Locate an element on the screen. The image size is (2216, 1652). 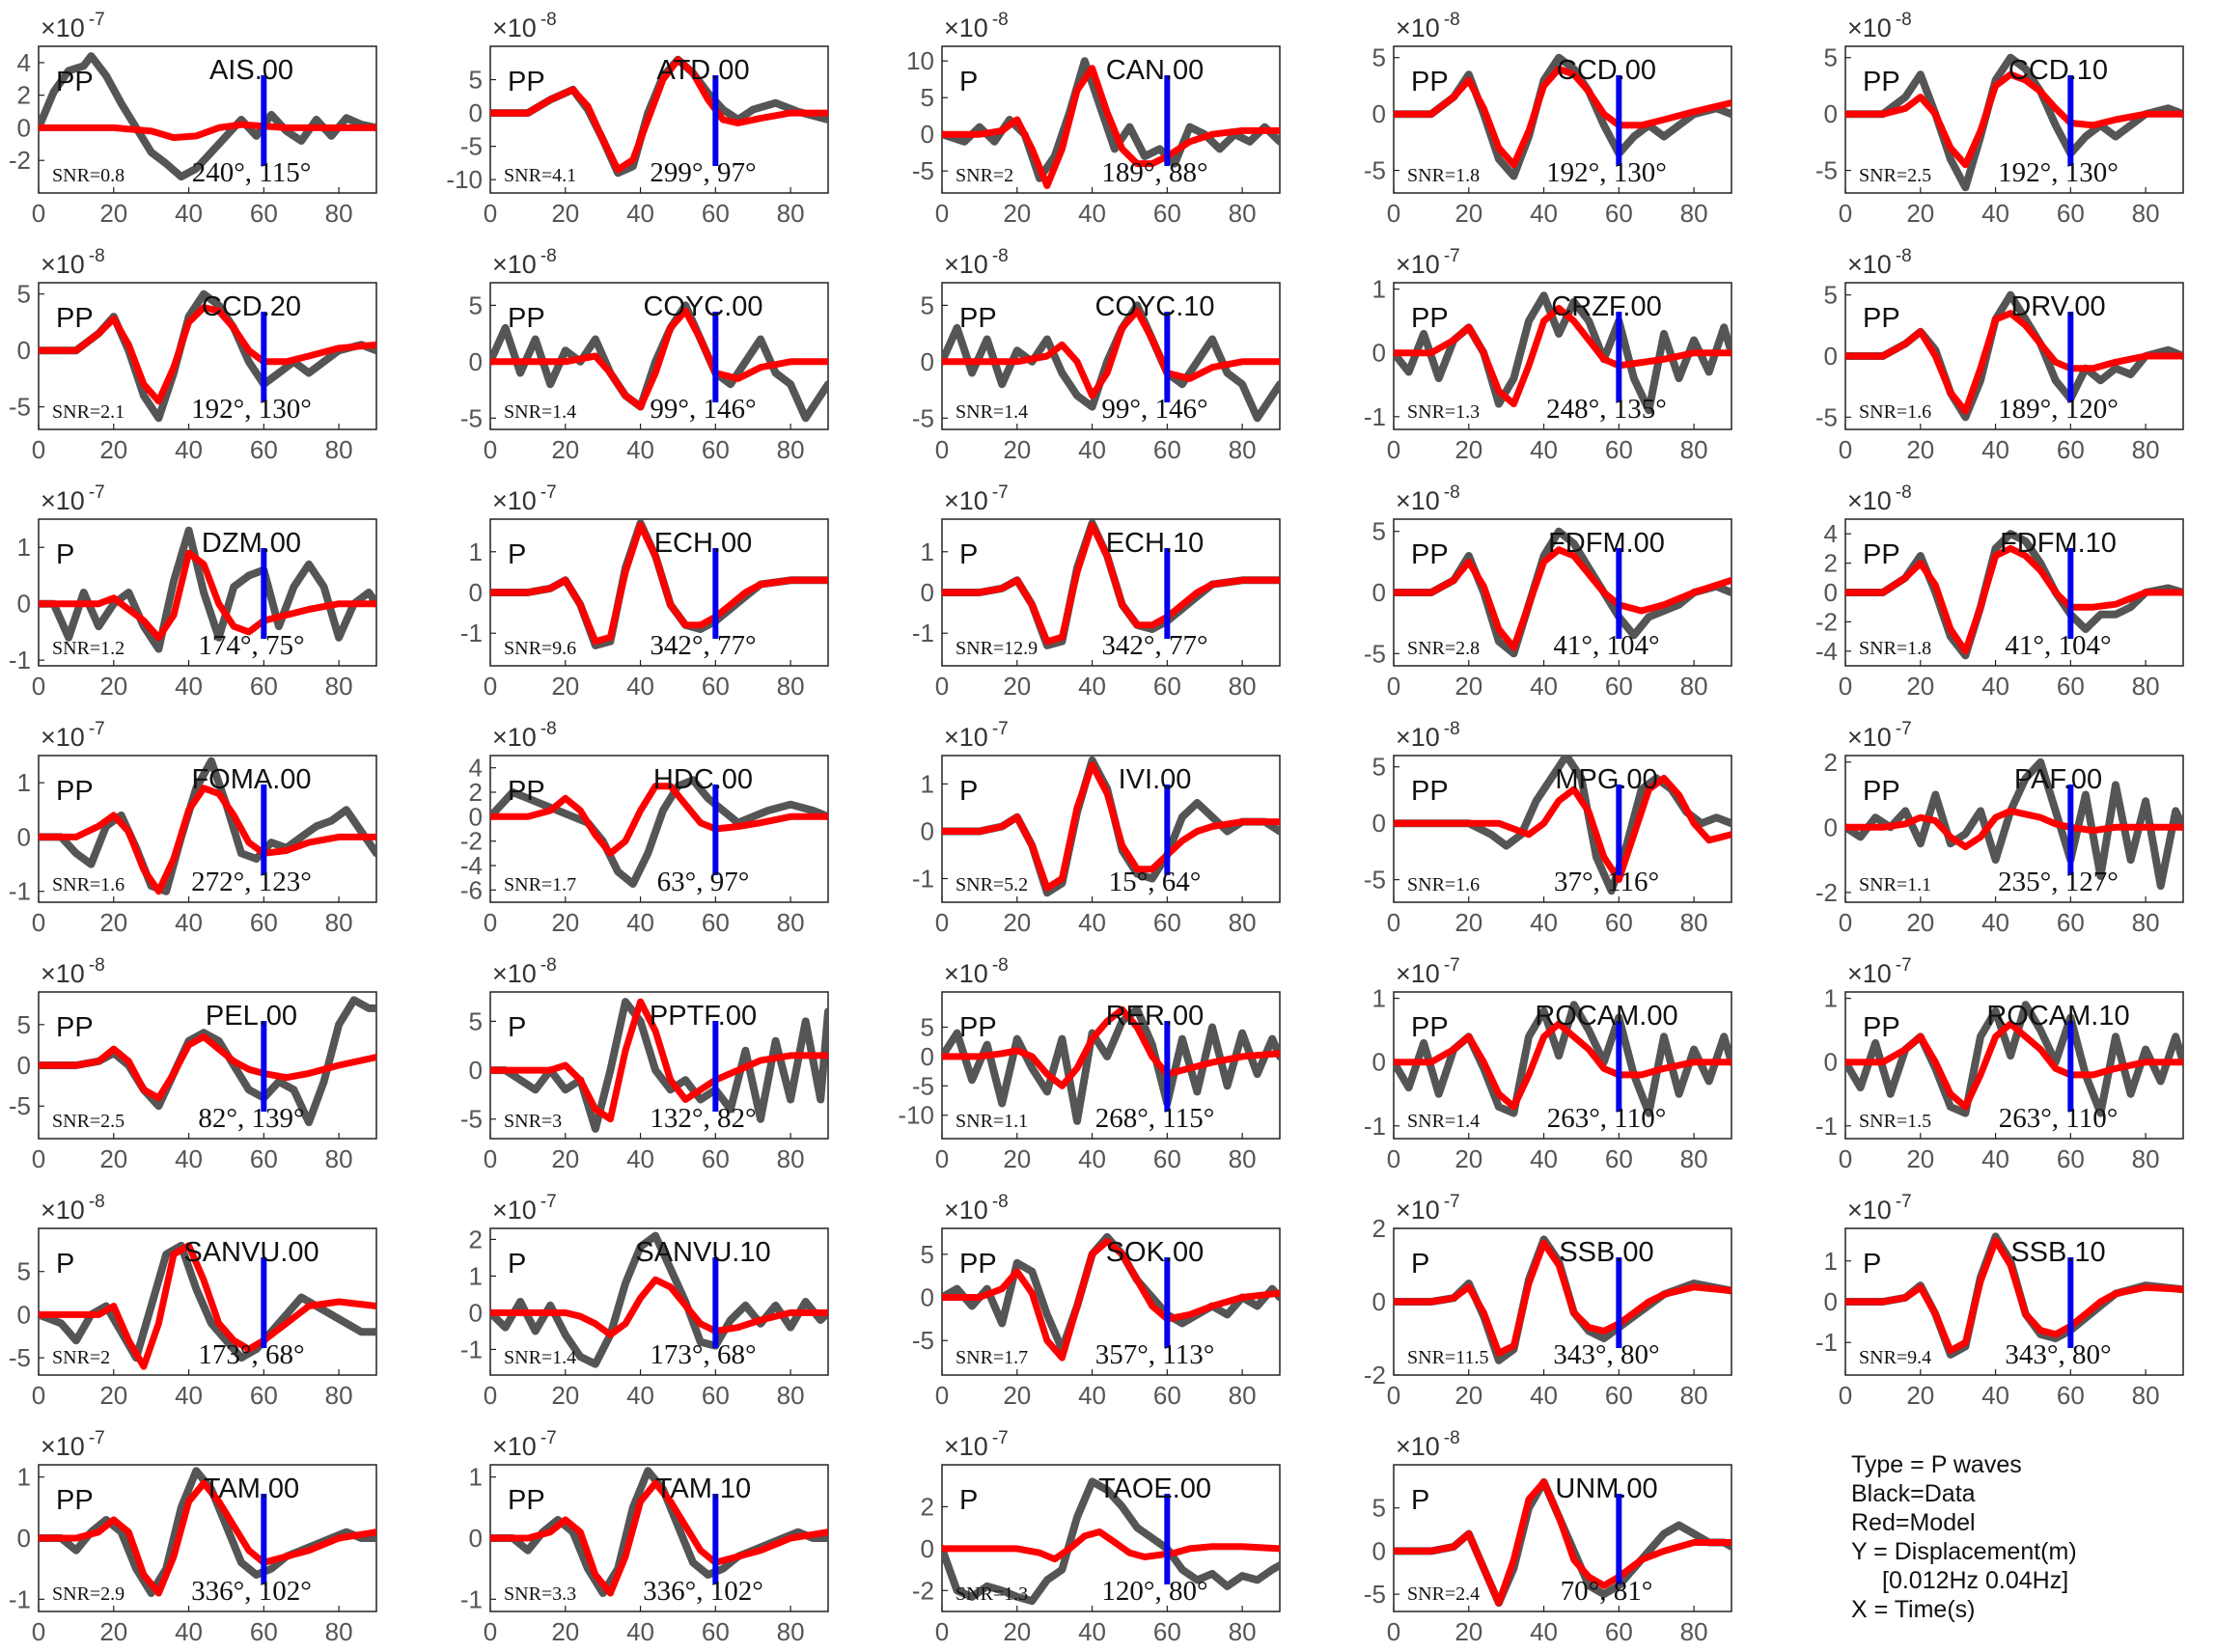
azimuth-label: 240°, 115° is located at coordinates (252, 172).